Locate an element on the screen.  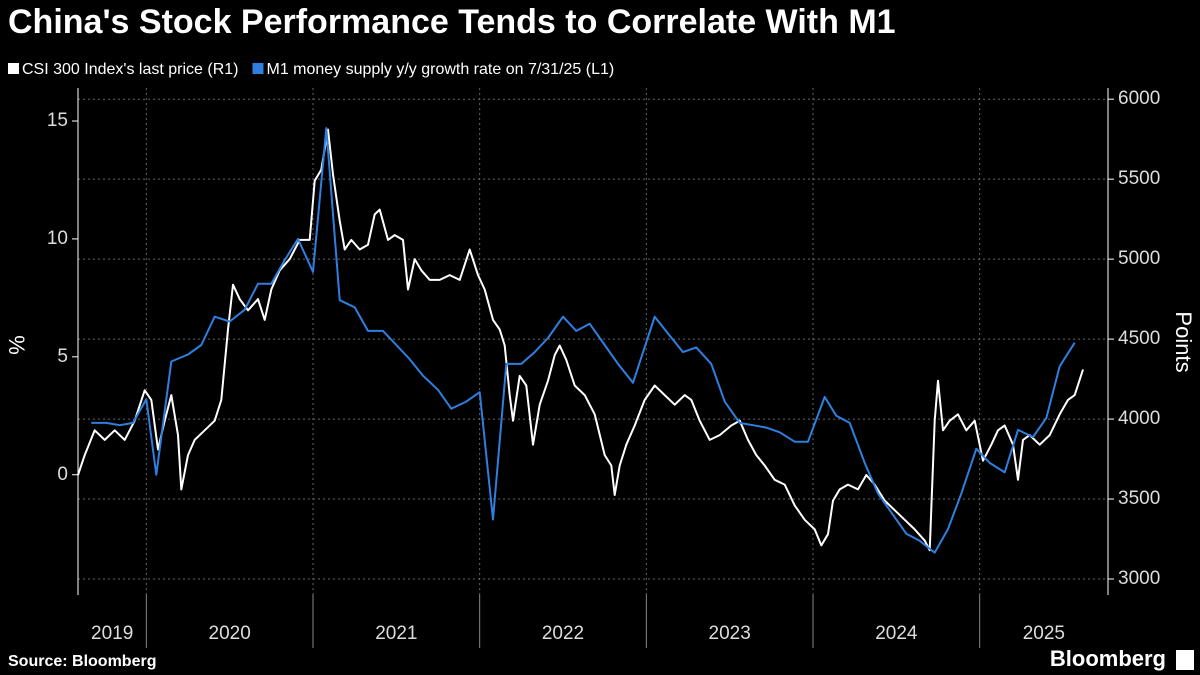
y2-tick-label: 3500 is located at coordinates (1139, 498).